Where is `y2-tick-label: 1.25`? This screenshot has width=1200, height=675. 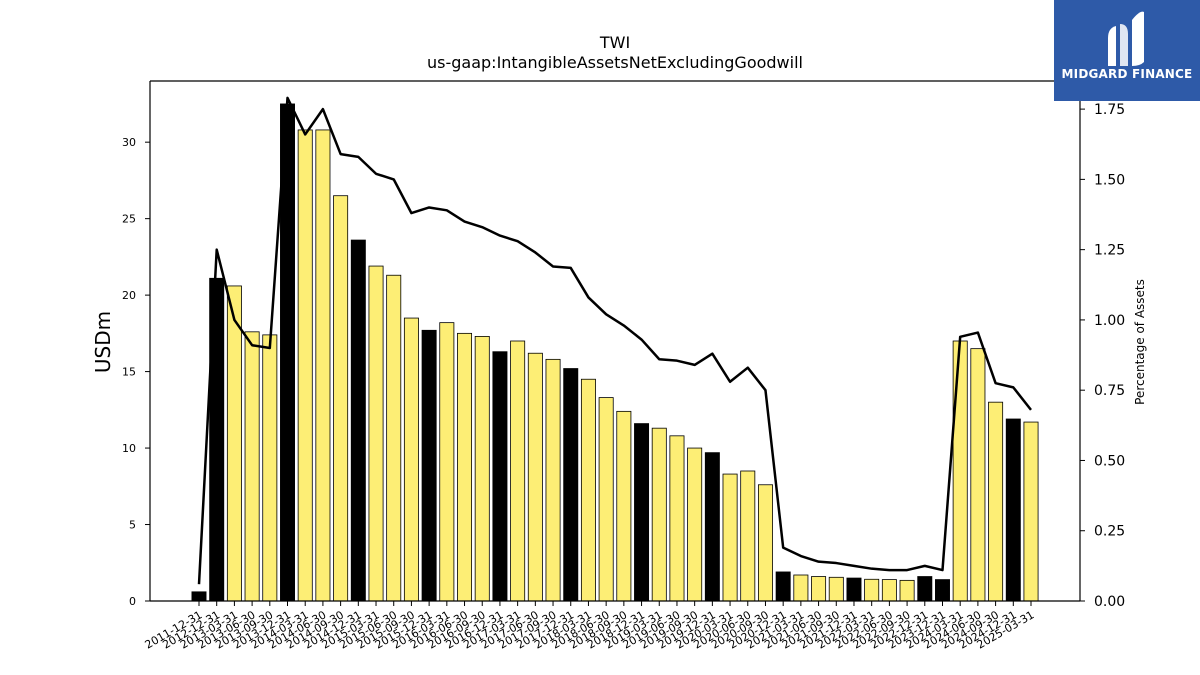 y2-tick-label: 1.25 is located at coordinates (1109, 251).